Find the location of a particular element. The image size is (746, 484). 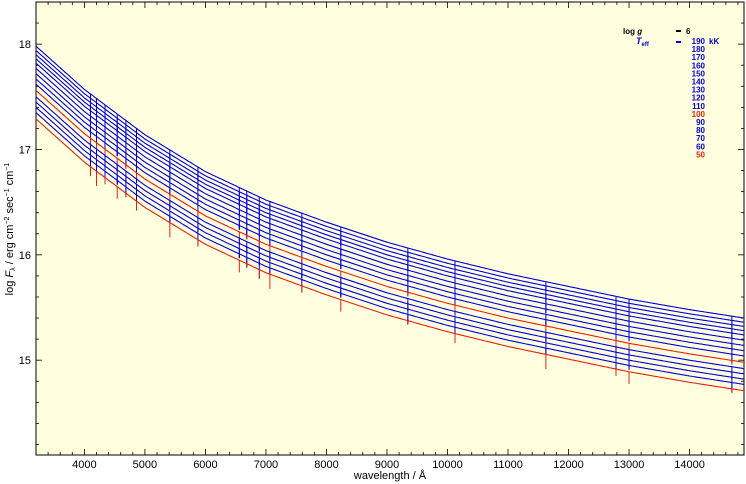

legend-entry-60: 60 is located at coordinates (700, 146).